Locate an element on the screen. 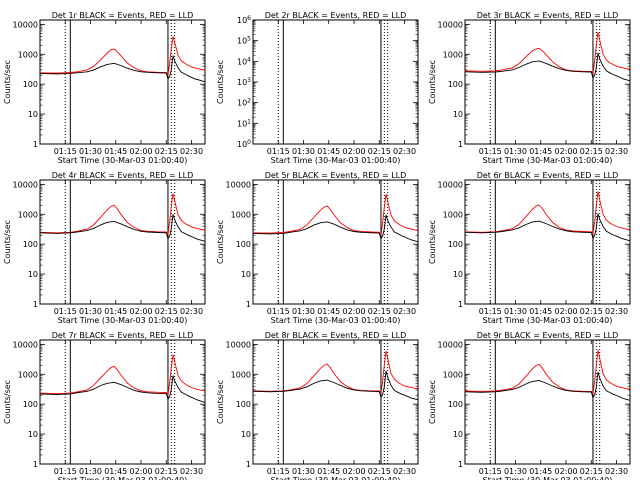 The width and height of the screenshot is (640, 480). y-tick-label: 10² is located at coordinates (244, 103).